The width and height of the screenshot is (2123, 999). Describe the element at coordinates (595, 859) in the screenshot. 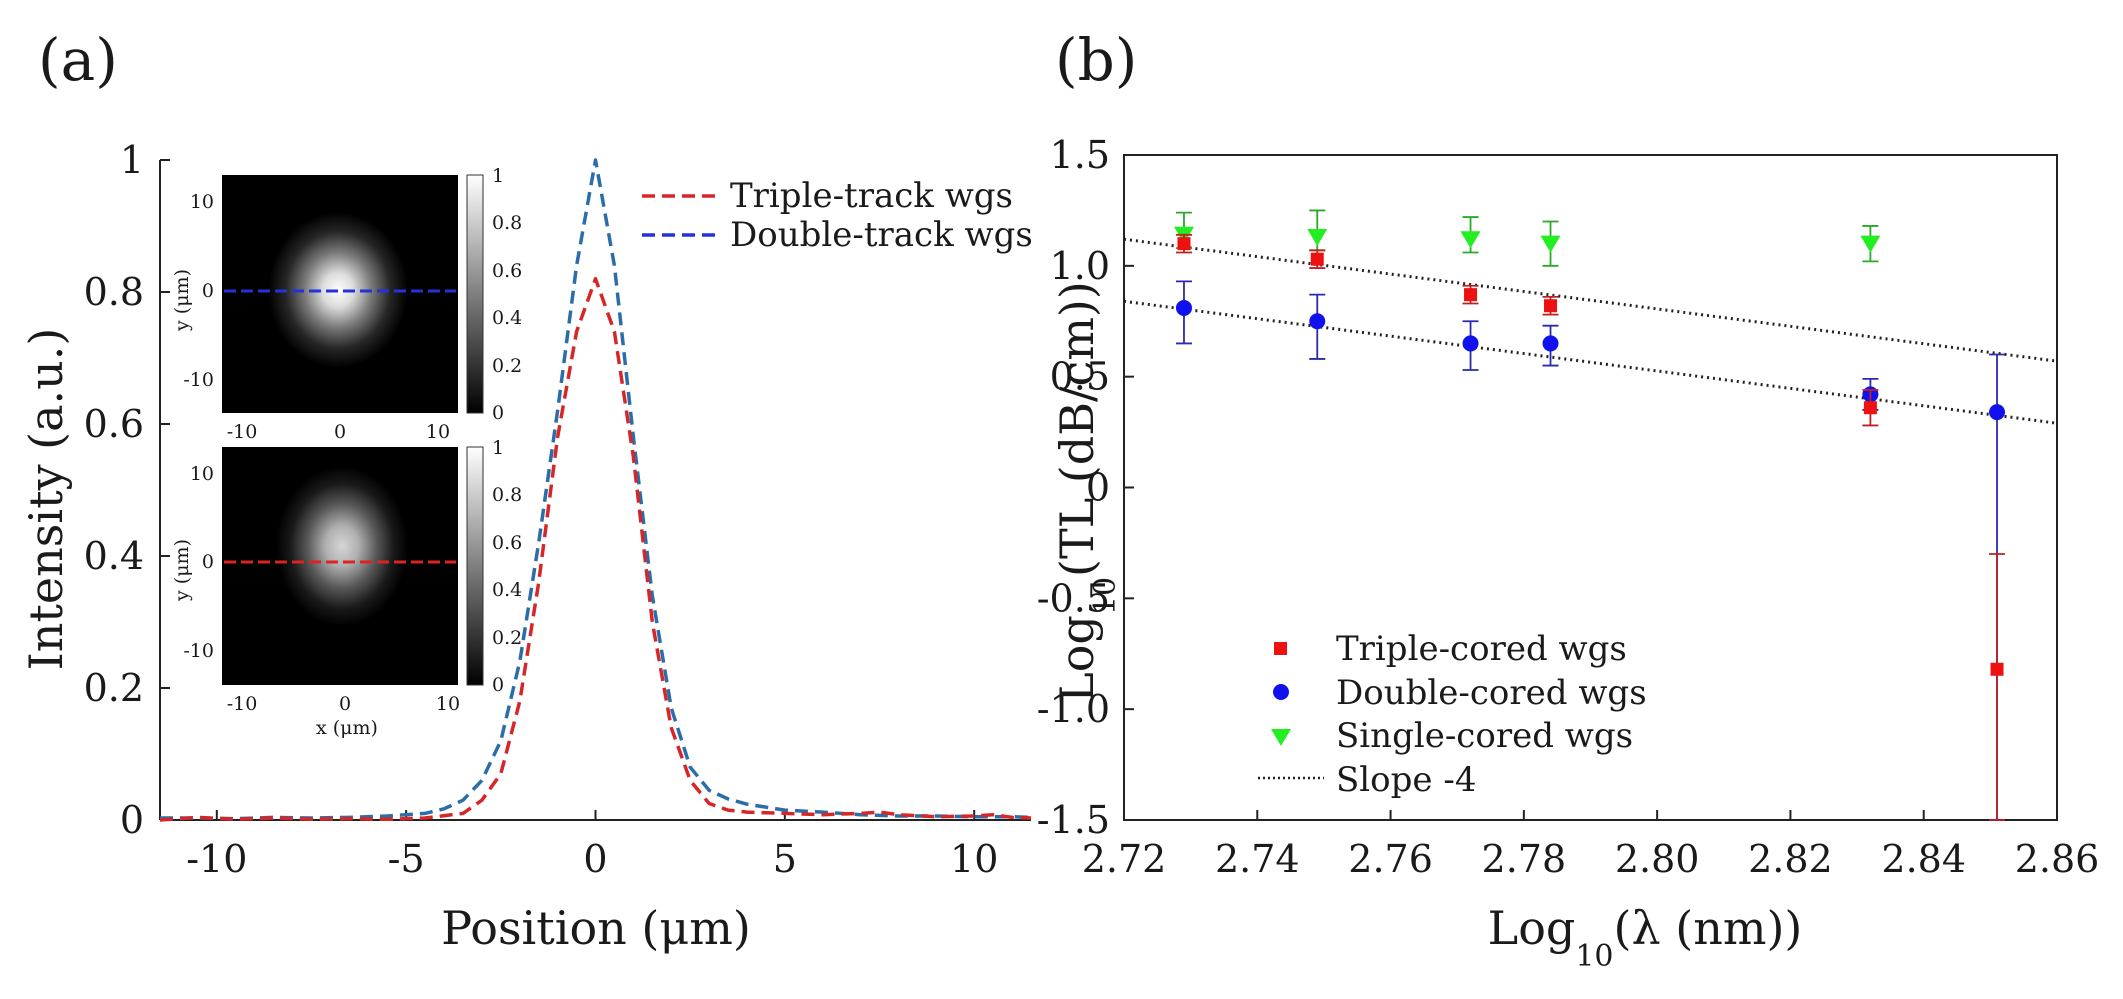

I see `panel-a-x-tick-label: 0` at that location.